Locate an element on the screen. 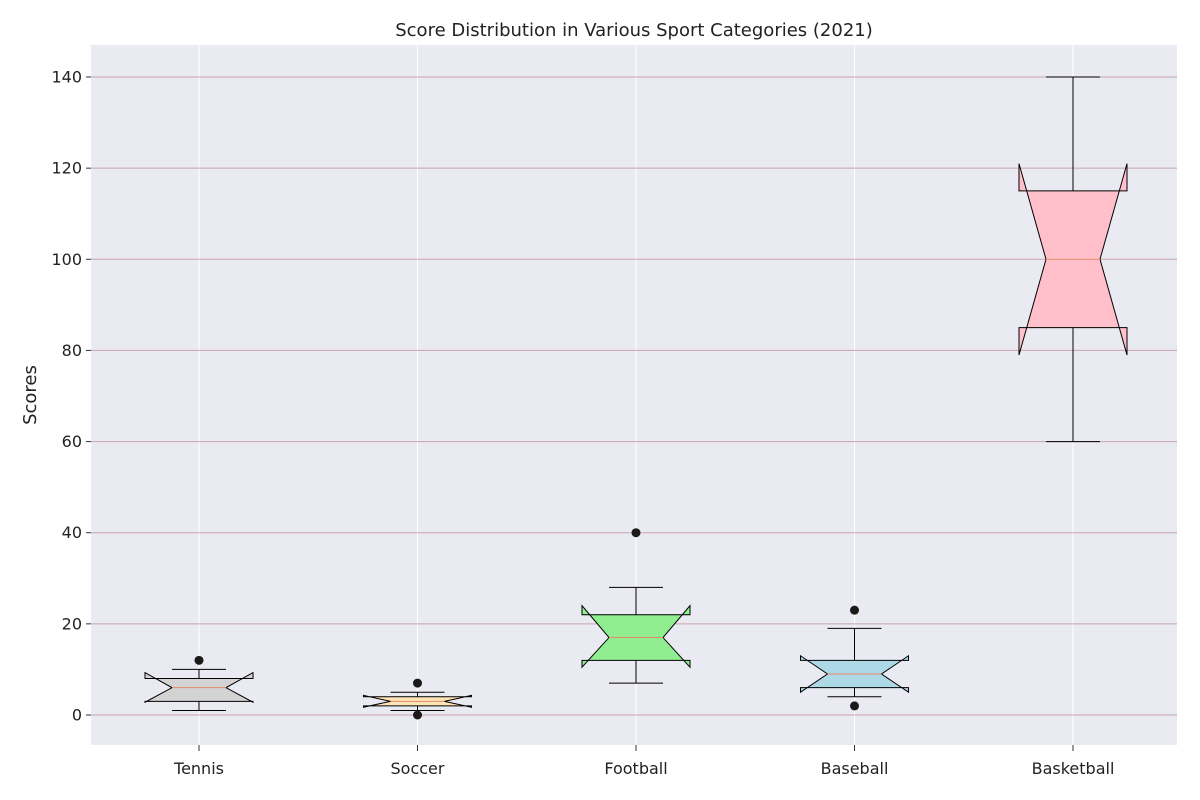 This screenshot has height=800, width=1200. box-baseball is located at coordinates (854, 658).